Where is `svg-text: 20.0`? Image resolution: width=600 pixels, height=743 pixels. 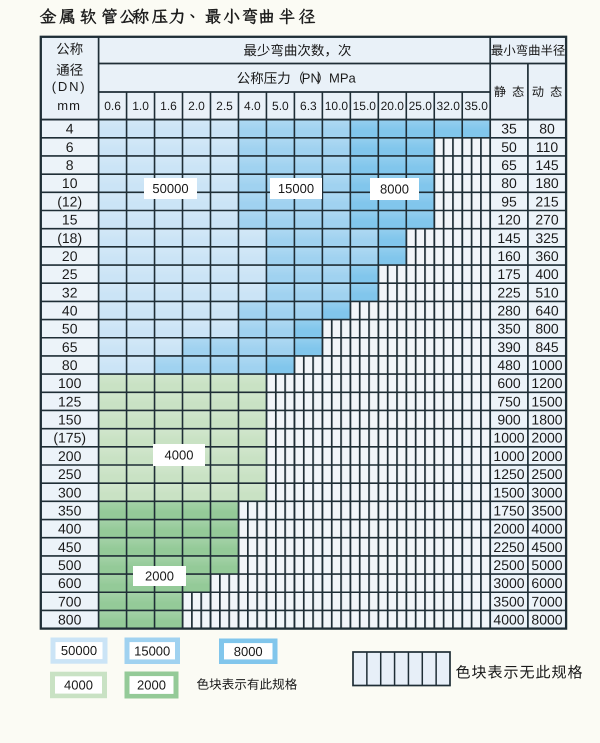 svg-text: 20.0 is located at coordinates (393, 106).